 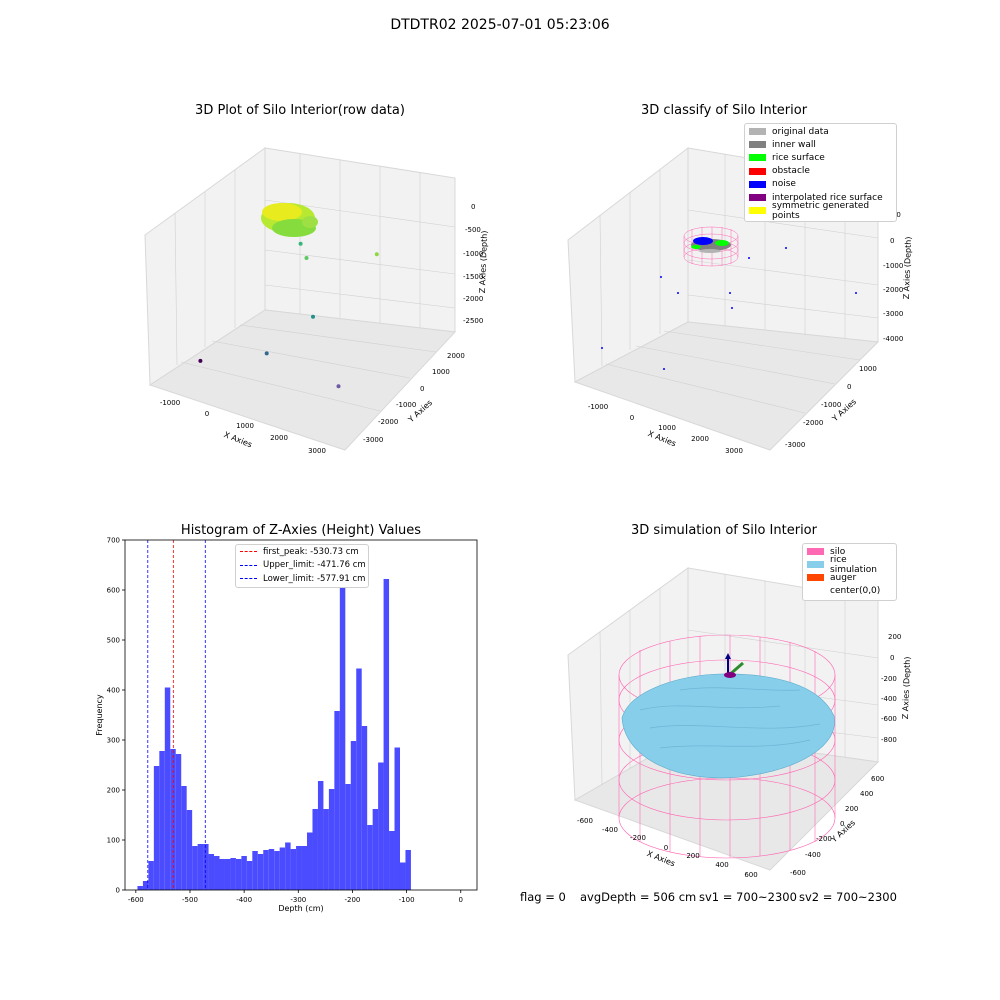 What do you see at coordinates (406, 405) in the screenshot?
I see `raw-ytick: -1000` at bounding box center [406, 405].